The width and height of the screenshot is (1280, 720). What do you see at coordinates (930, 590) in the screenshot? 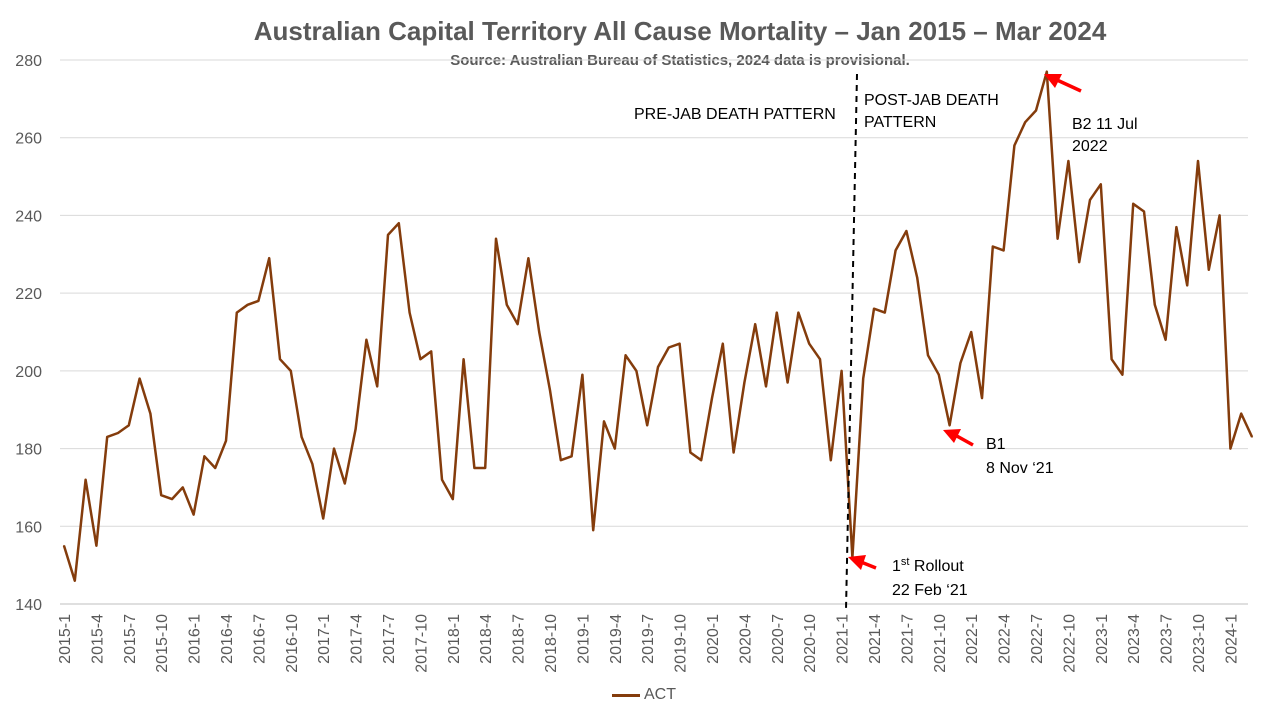
I see `rollout-date-label: 22 Feb ‘21` at bounding box center [930, 590].